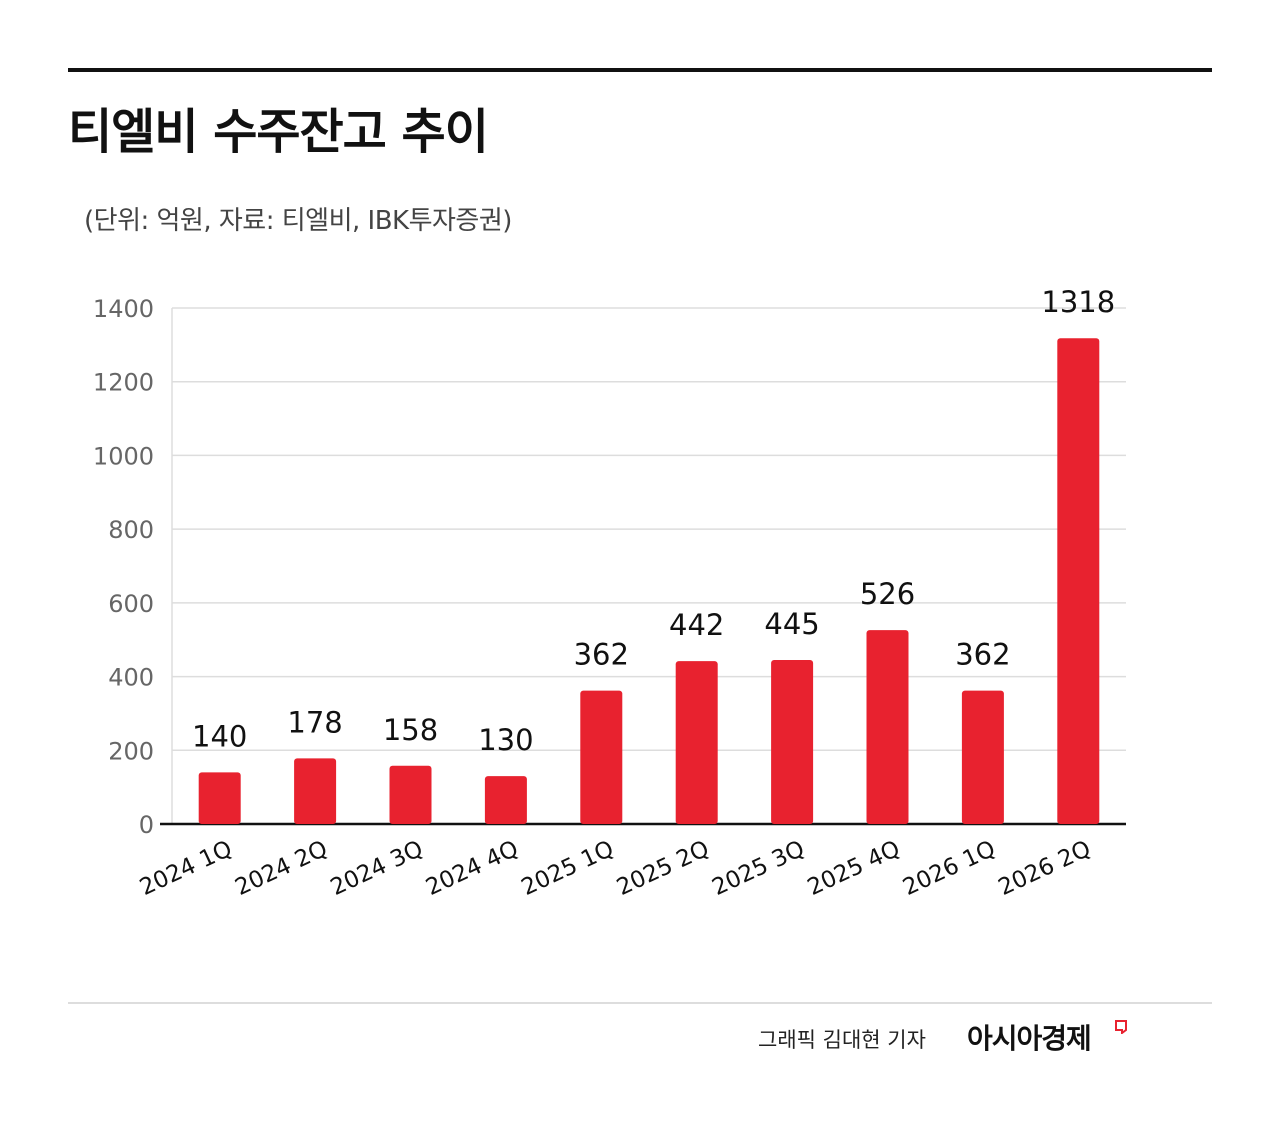 This screenshot has width=1280, height=1139. I want to click on x-tick-label: 2024 2Q, so click(281, 868).